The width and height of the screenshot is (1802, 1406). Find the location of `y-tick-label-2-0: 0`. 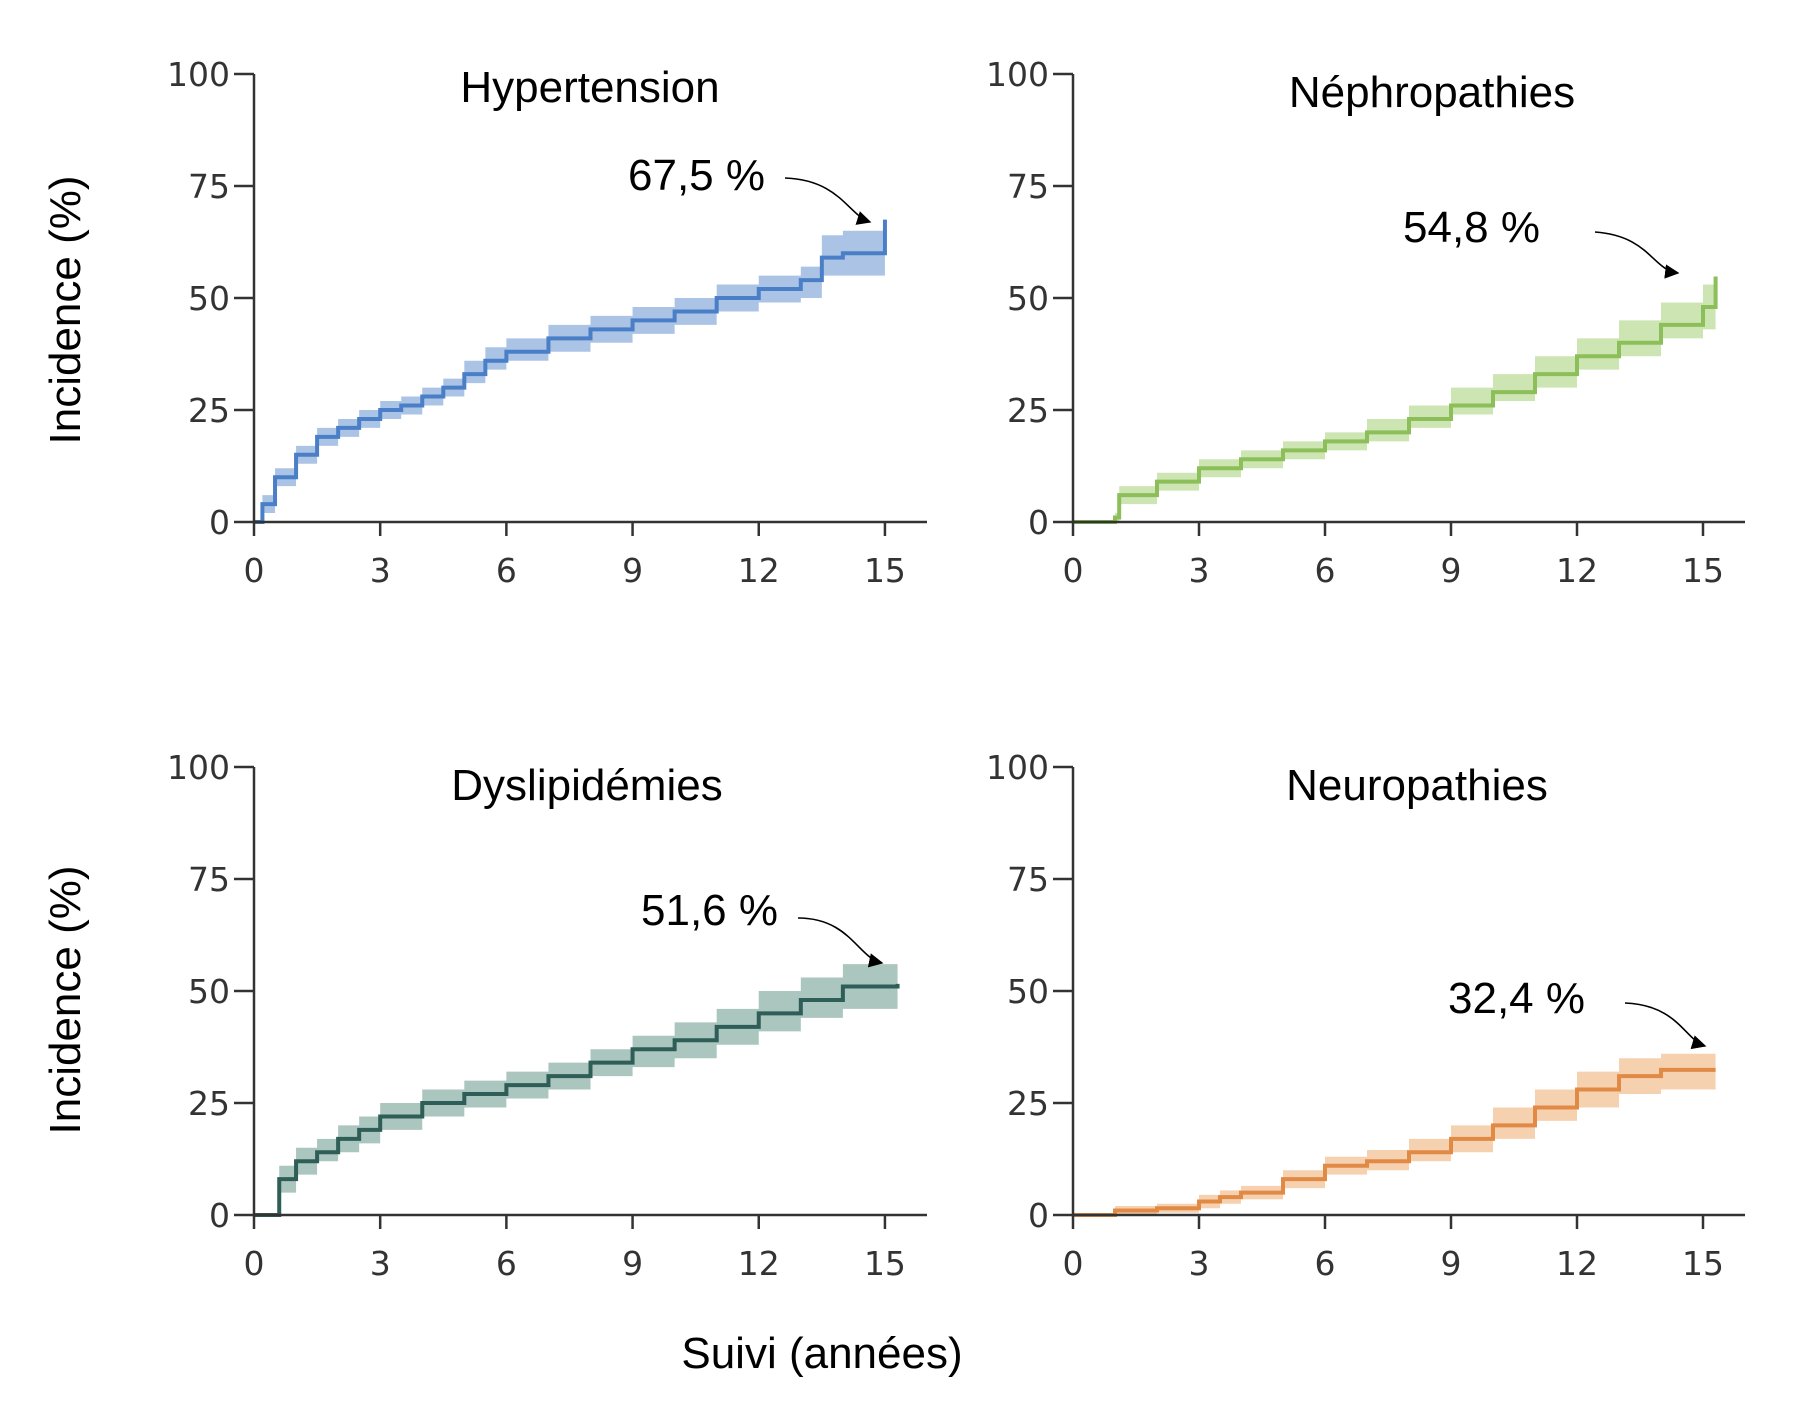

y-tick-label-2-0: 0 is located at coordinates (219, 1215).